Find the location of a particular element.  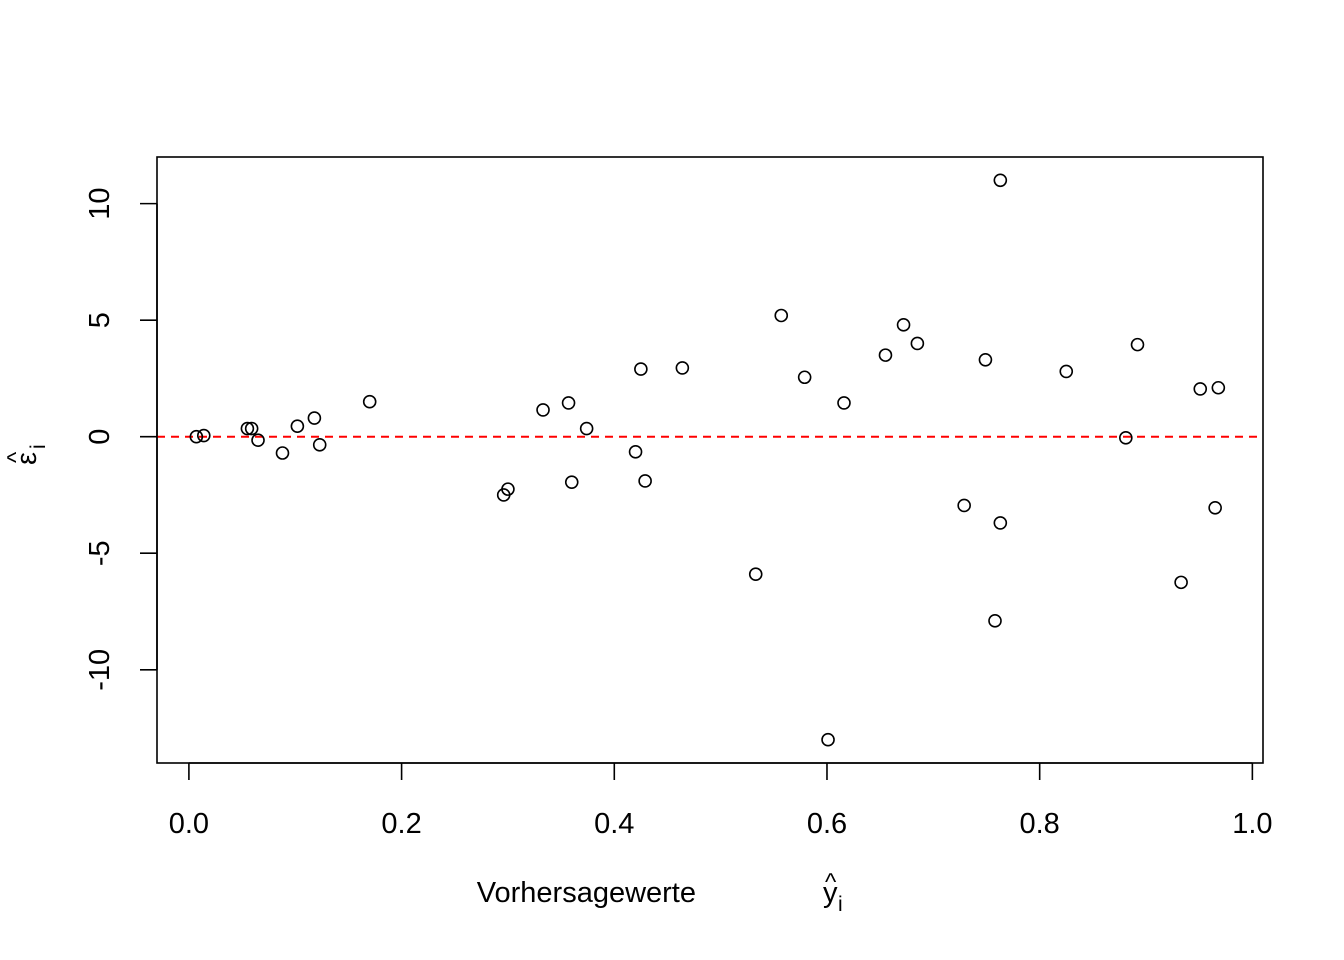

x-axis-label: Vorhersagewerte y ^ i is located at coordinates (660, 892).